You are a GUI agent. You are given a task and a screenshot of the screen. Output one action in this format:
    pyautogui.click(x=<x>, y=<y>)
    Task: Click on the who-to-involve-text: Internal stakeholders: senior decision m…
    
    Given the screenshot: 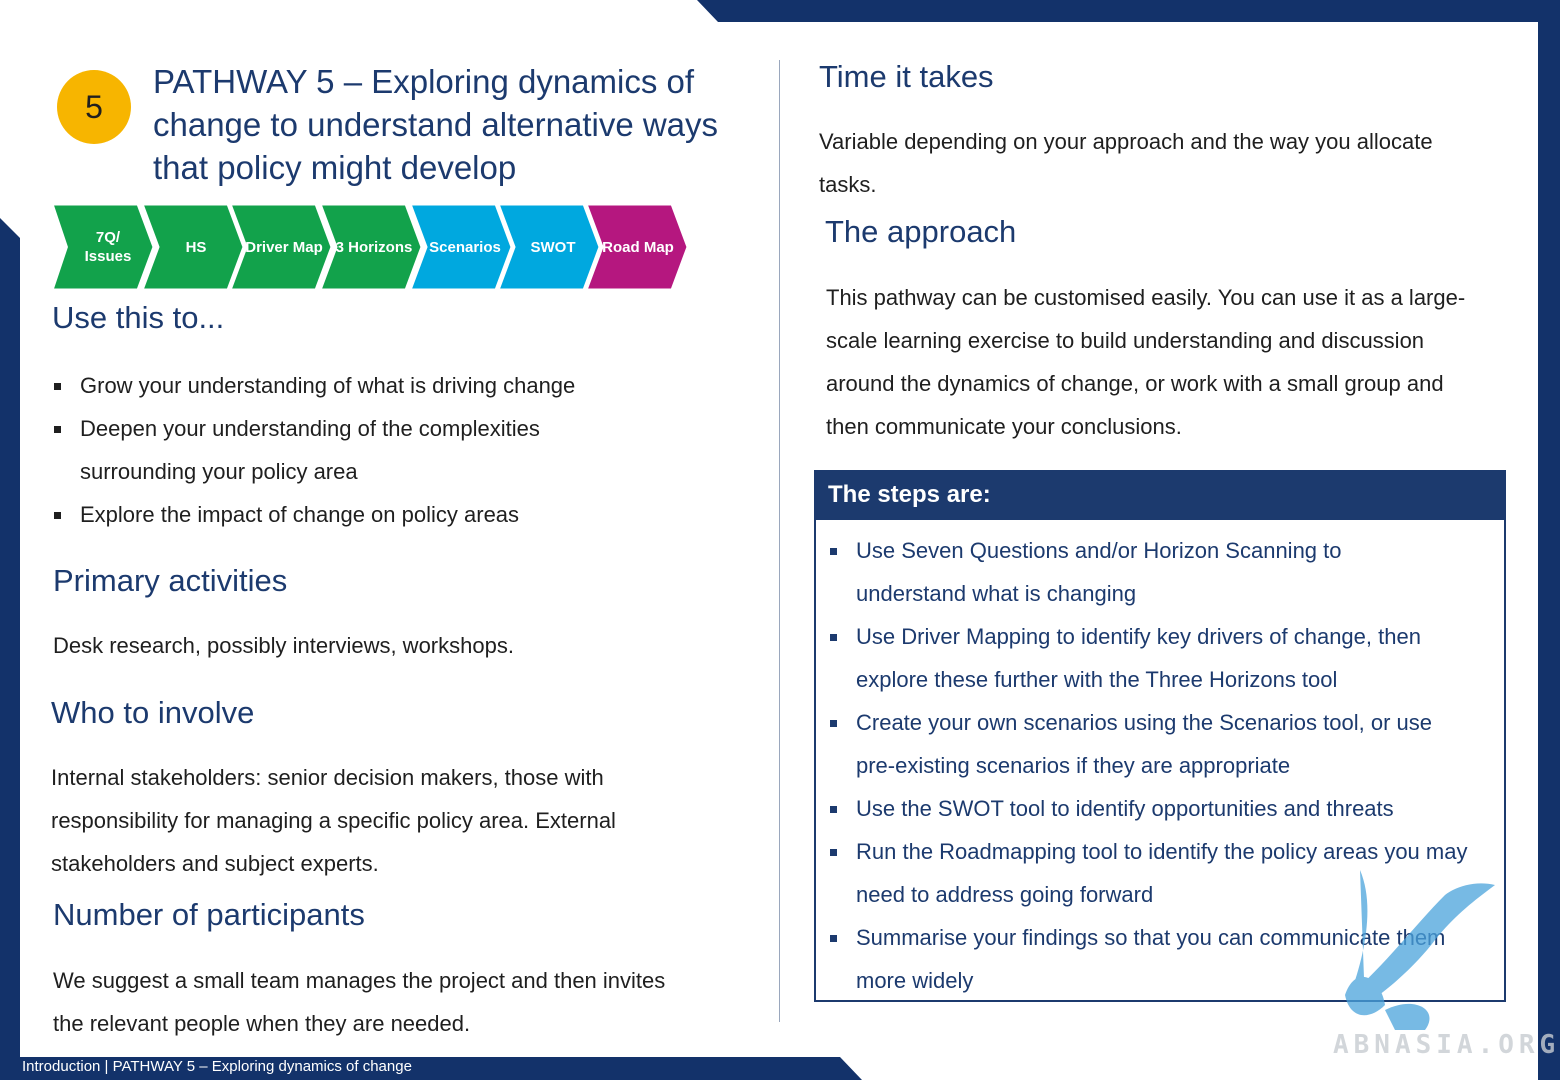 What is the action you would take?
    pyautogui.click(x=333, y=820)
    